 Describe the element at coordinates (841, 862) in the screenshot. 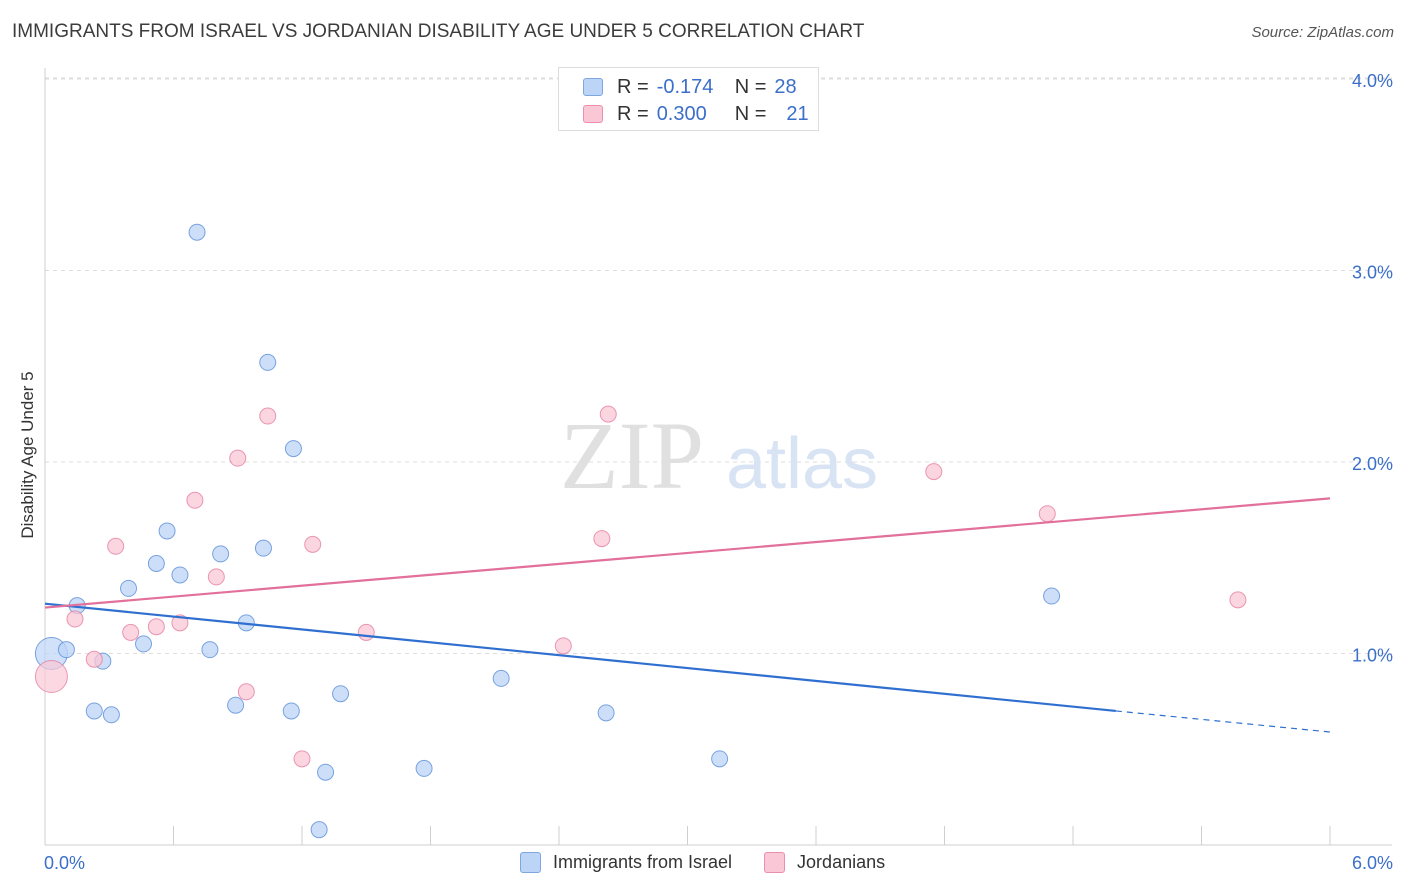

I see `series-name-jordanians: Jordanians` at that location.